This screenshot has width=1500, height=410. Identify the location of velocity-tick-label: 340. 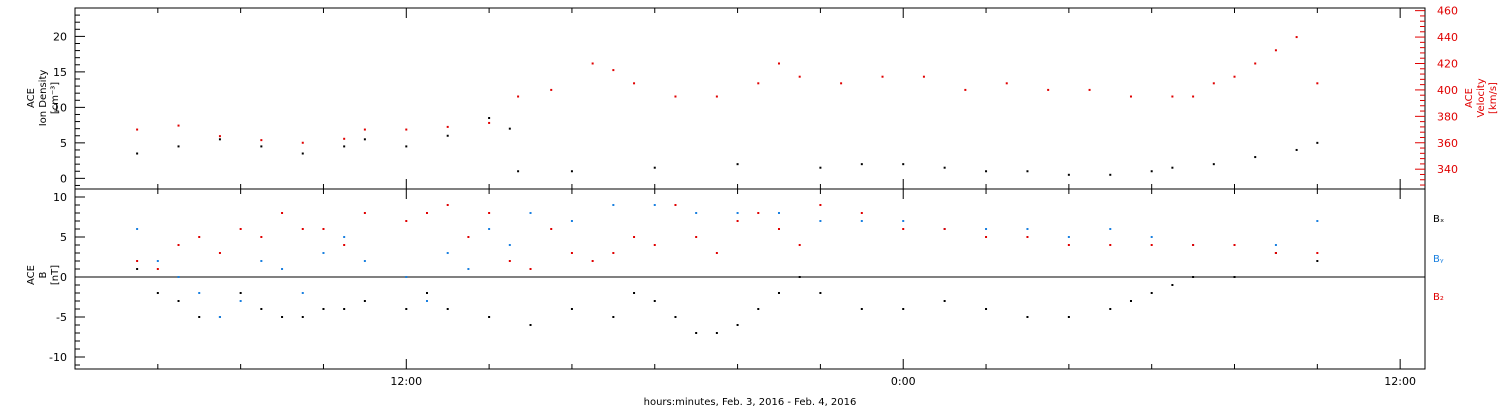
(1447, 169).